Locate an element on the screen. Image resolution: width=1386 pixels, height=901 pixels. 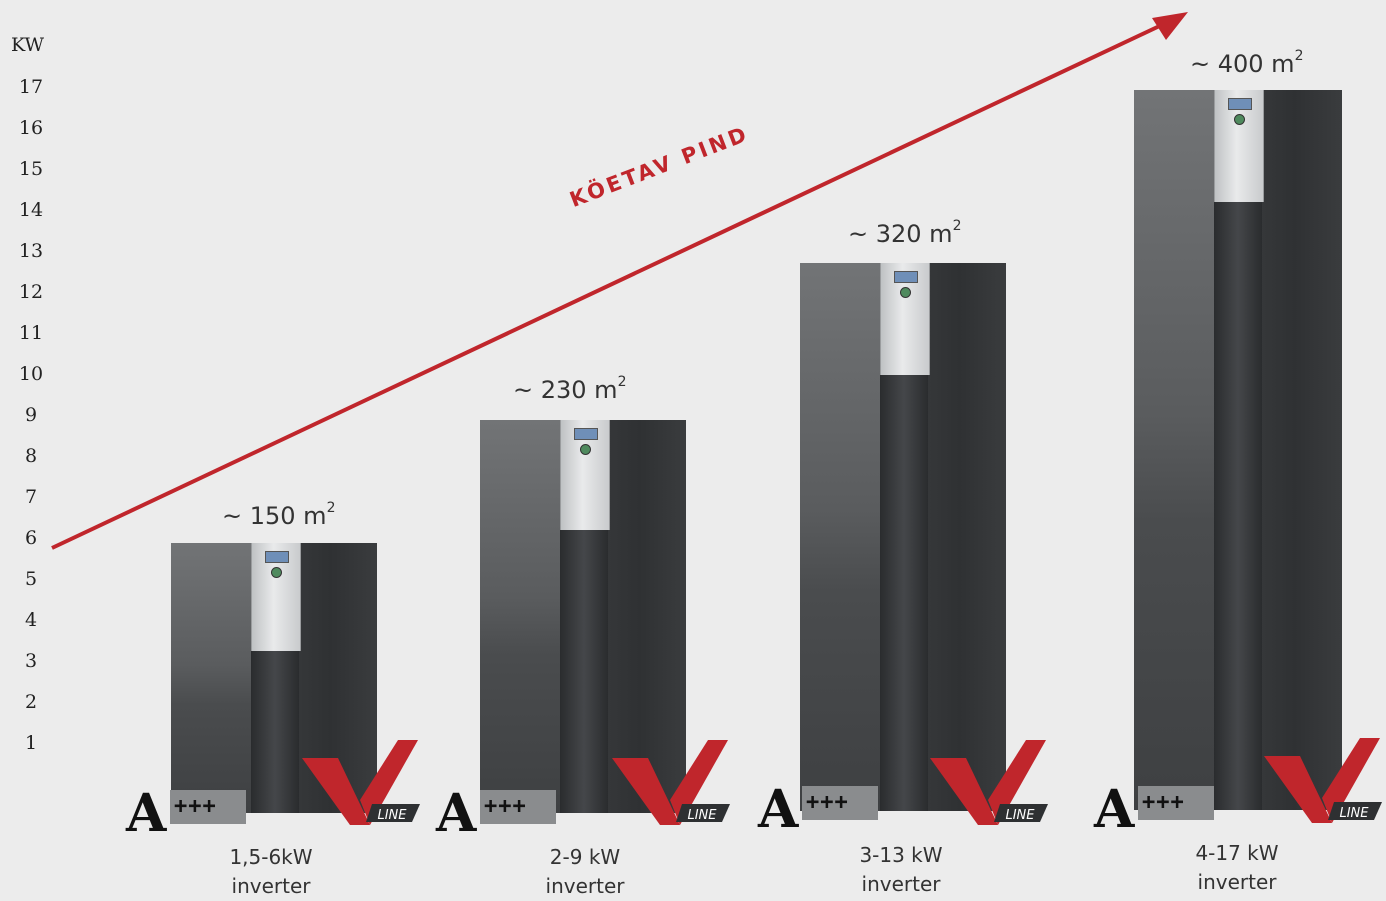
spec-label: 4-17 kW inverter is located at coordinates (1237, 867).